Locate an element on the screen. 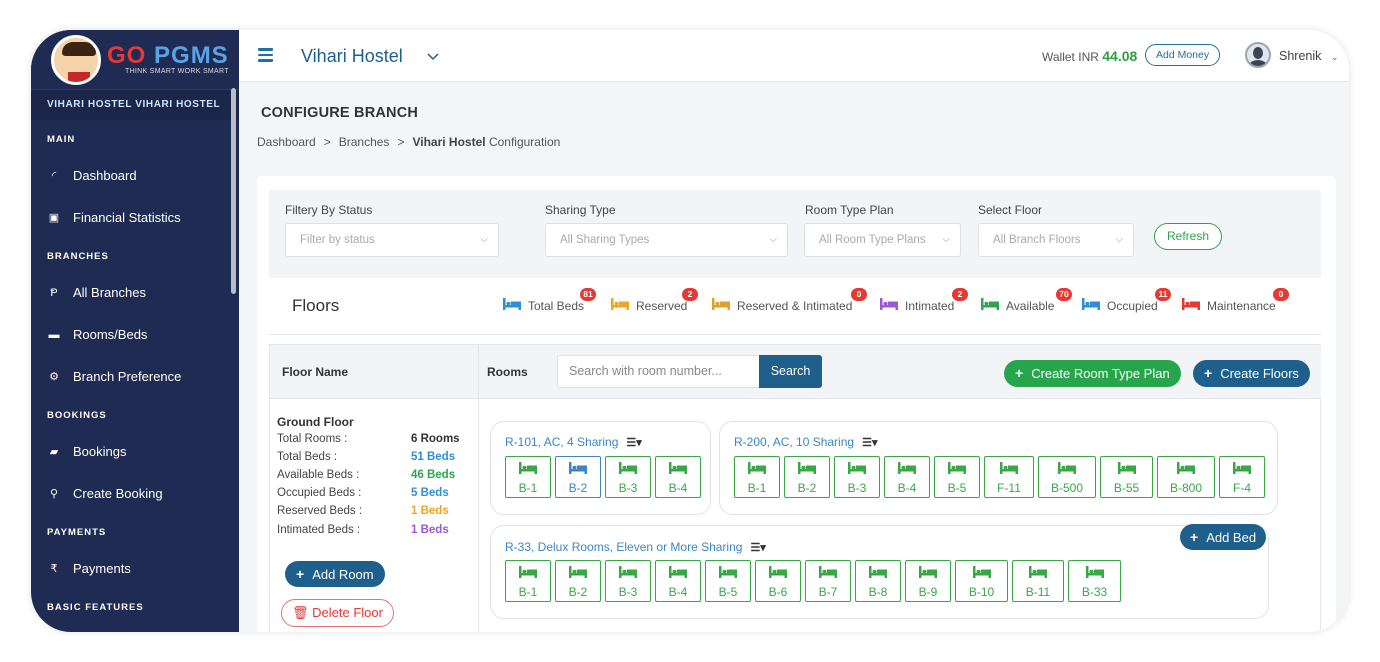 The width and height of the screenshot is (1380, 662). divider is located at coordinates (795, 334).